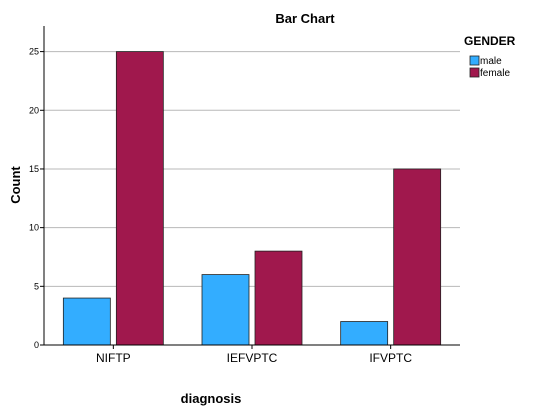 The height and width of the screenshot is (418, 540). I want to click on legend-label-female: female, so click(495, 73).